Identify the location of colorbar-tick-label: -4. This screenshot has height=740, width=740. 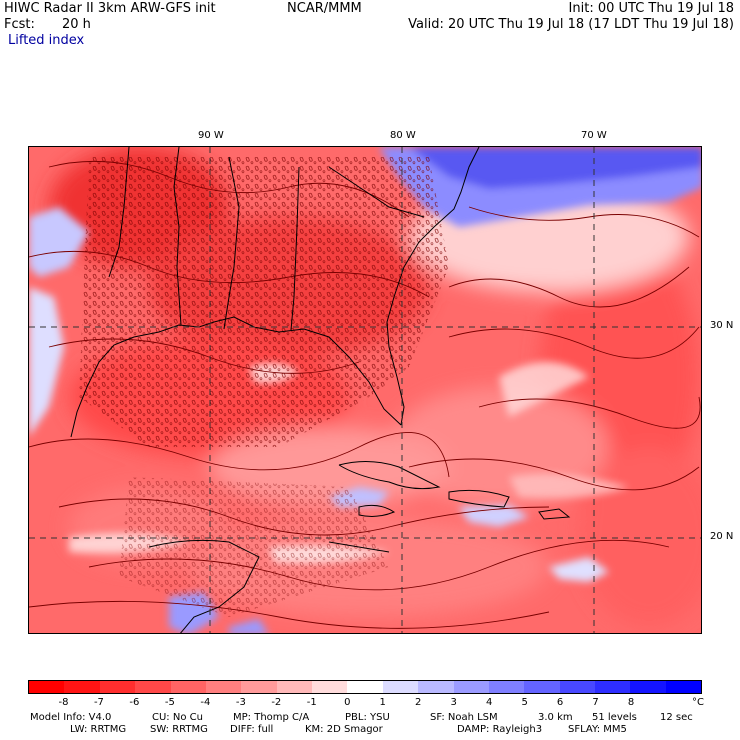
(205, 702).